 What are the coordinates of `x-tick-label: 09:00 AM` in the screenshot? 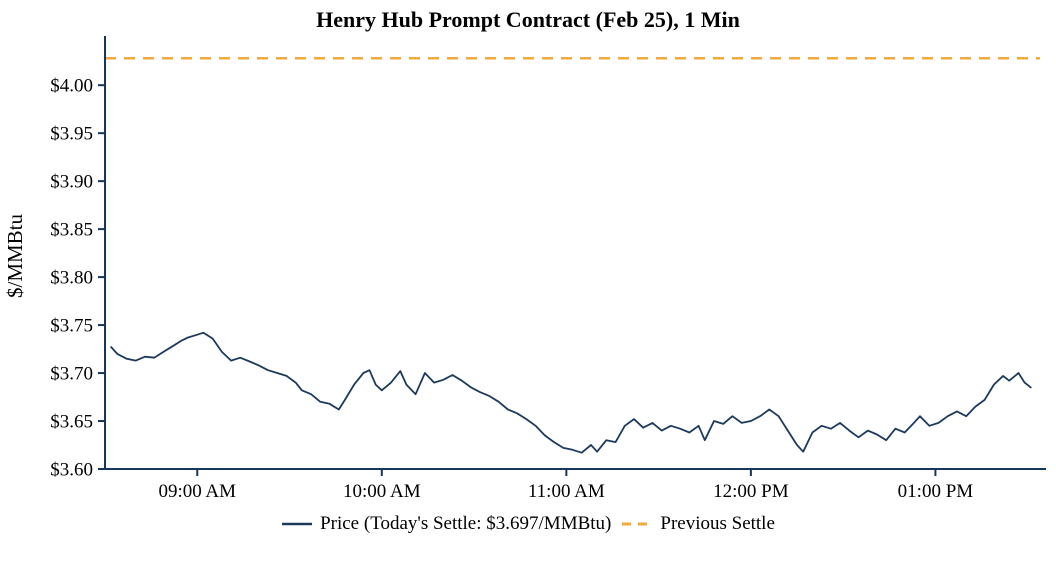 It's located at (197, 491).